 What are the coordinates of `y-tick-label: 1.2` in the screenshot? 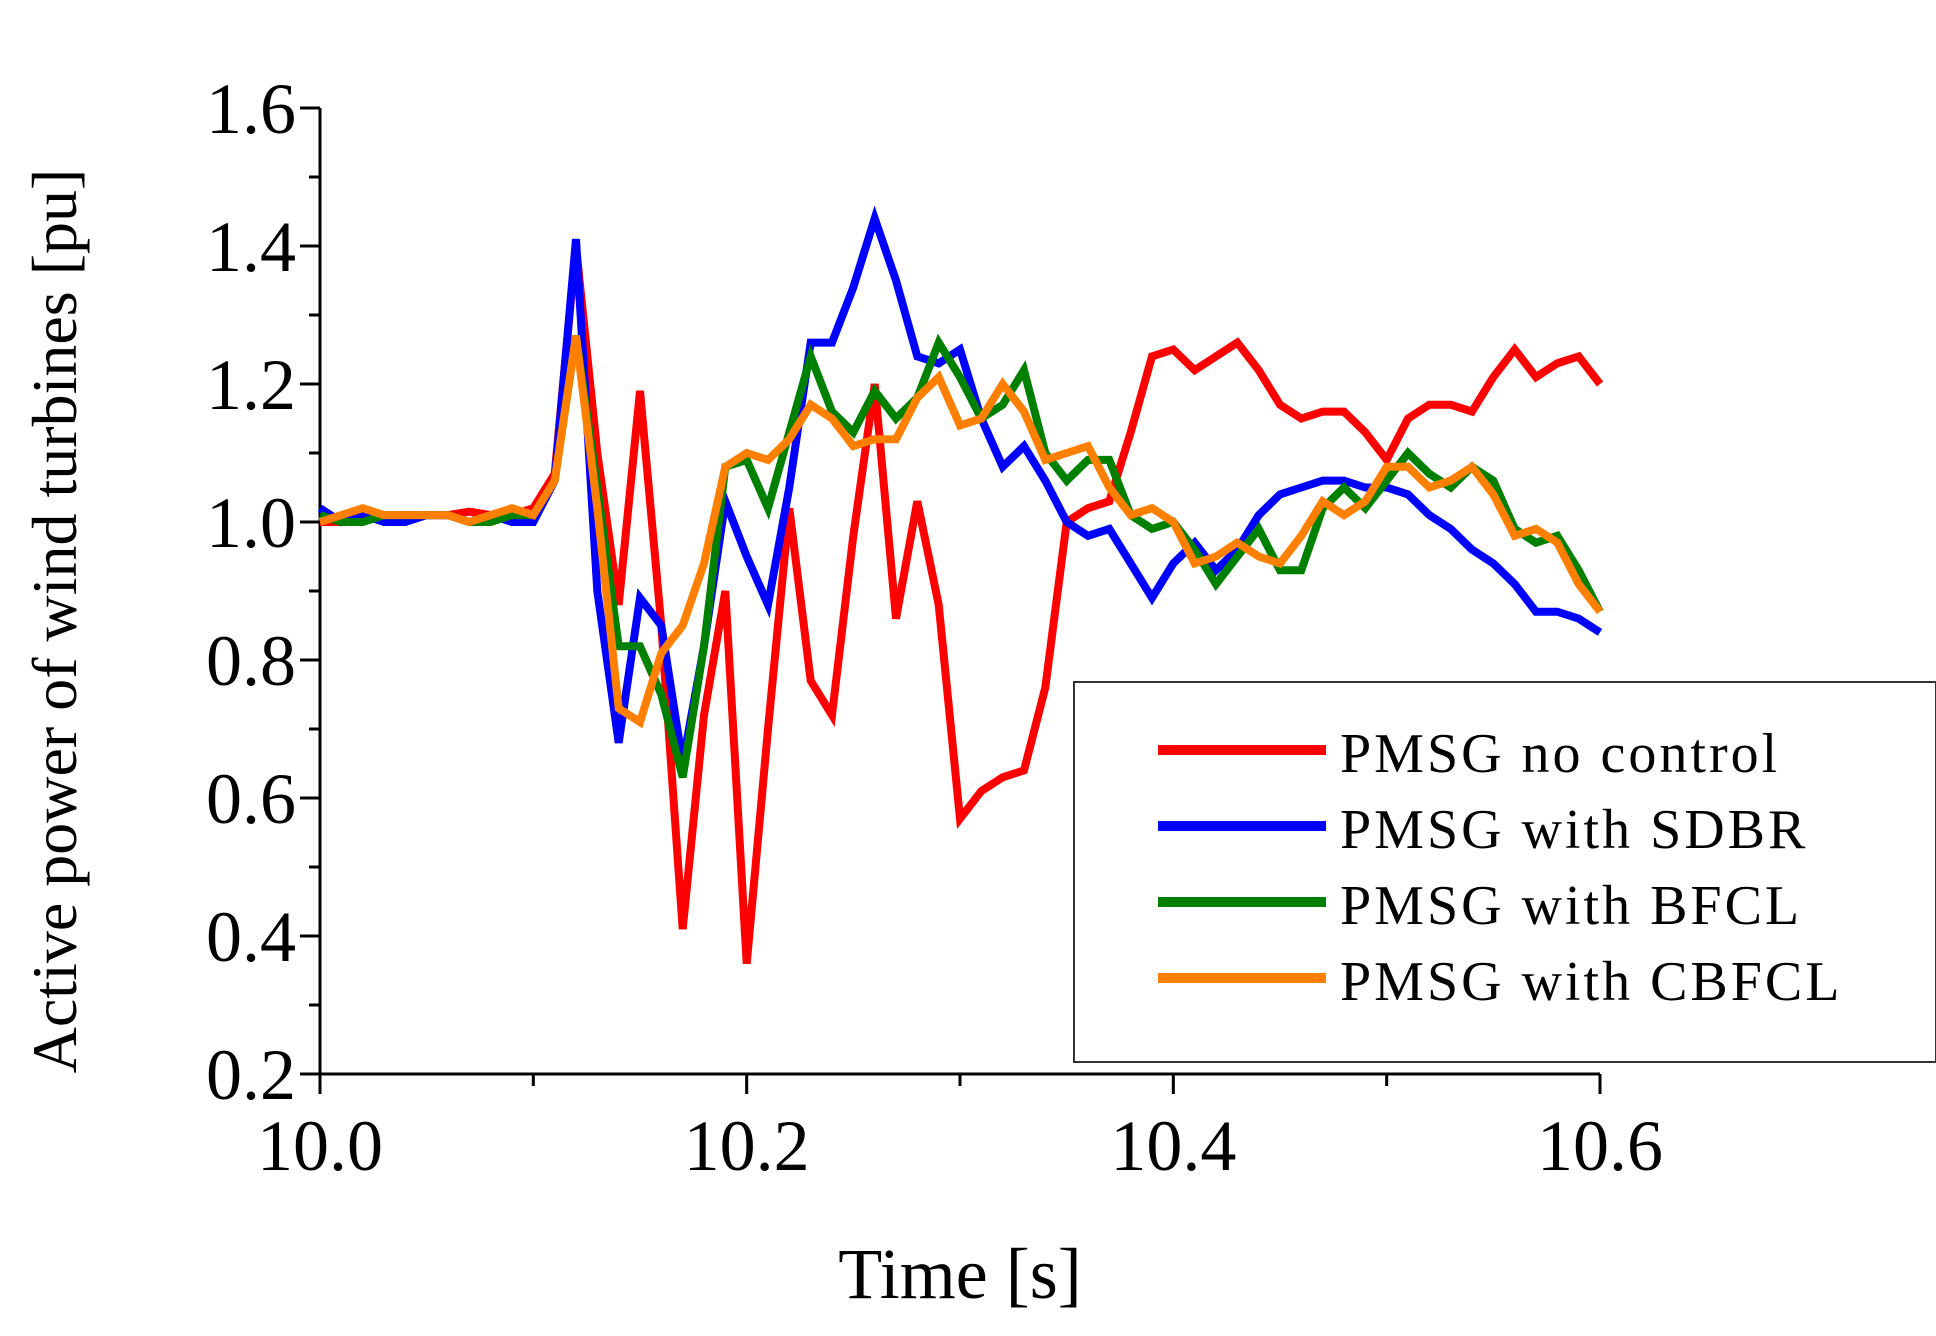 It's located at (251, 385).